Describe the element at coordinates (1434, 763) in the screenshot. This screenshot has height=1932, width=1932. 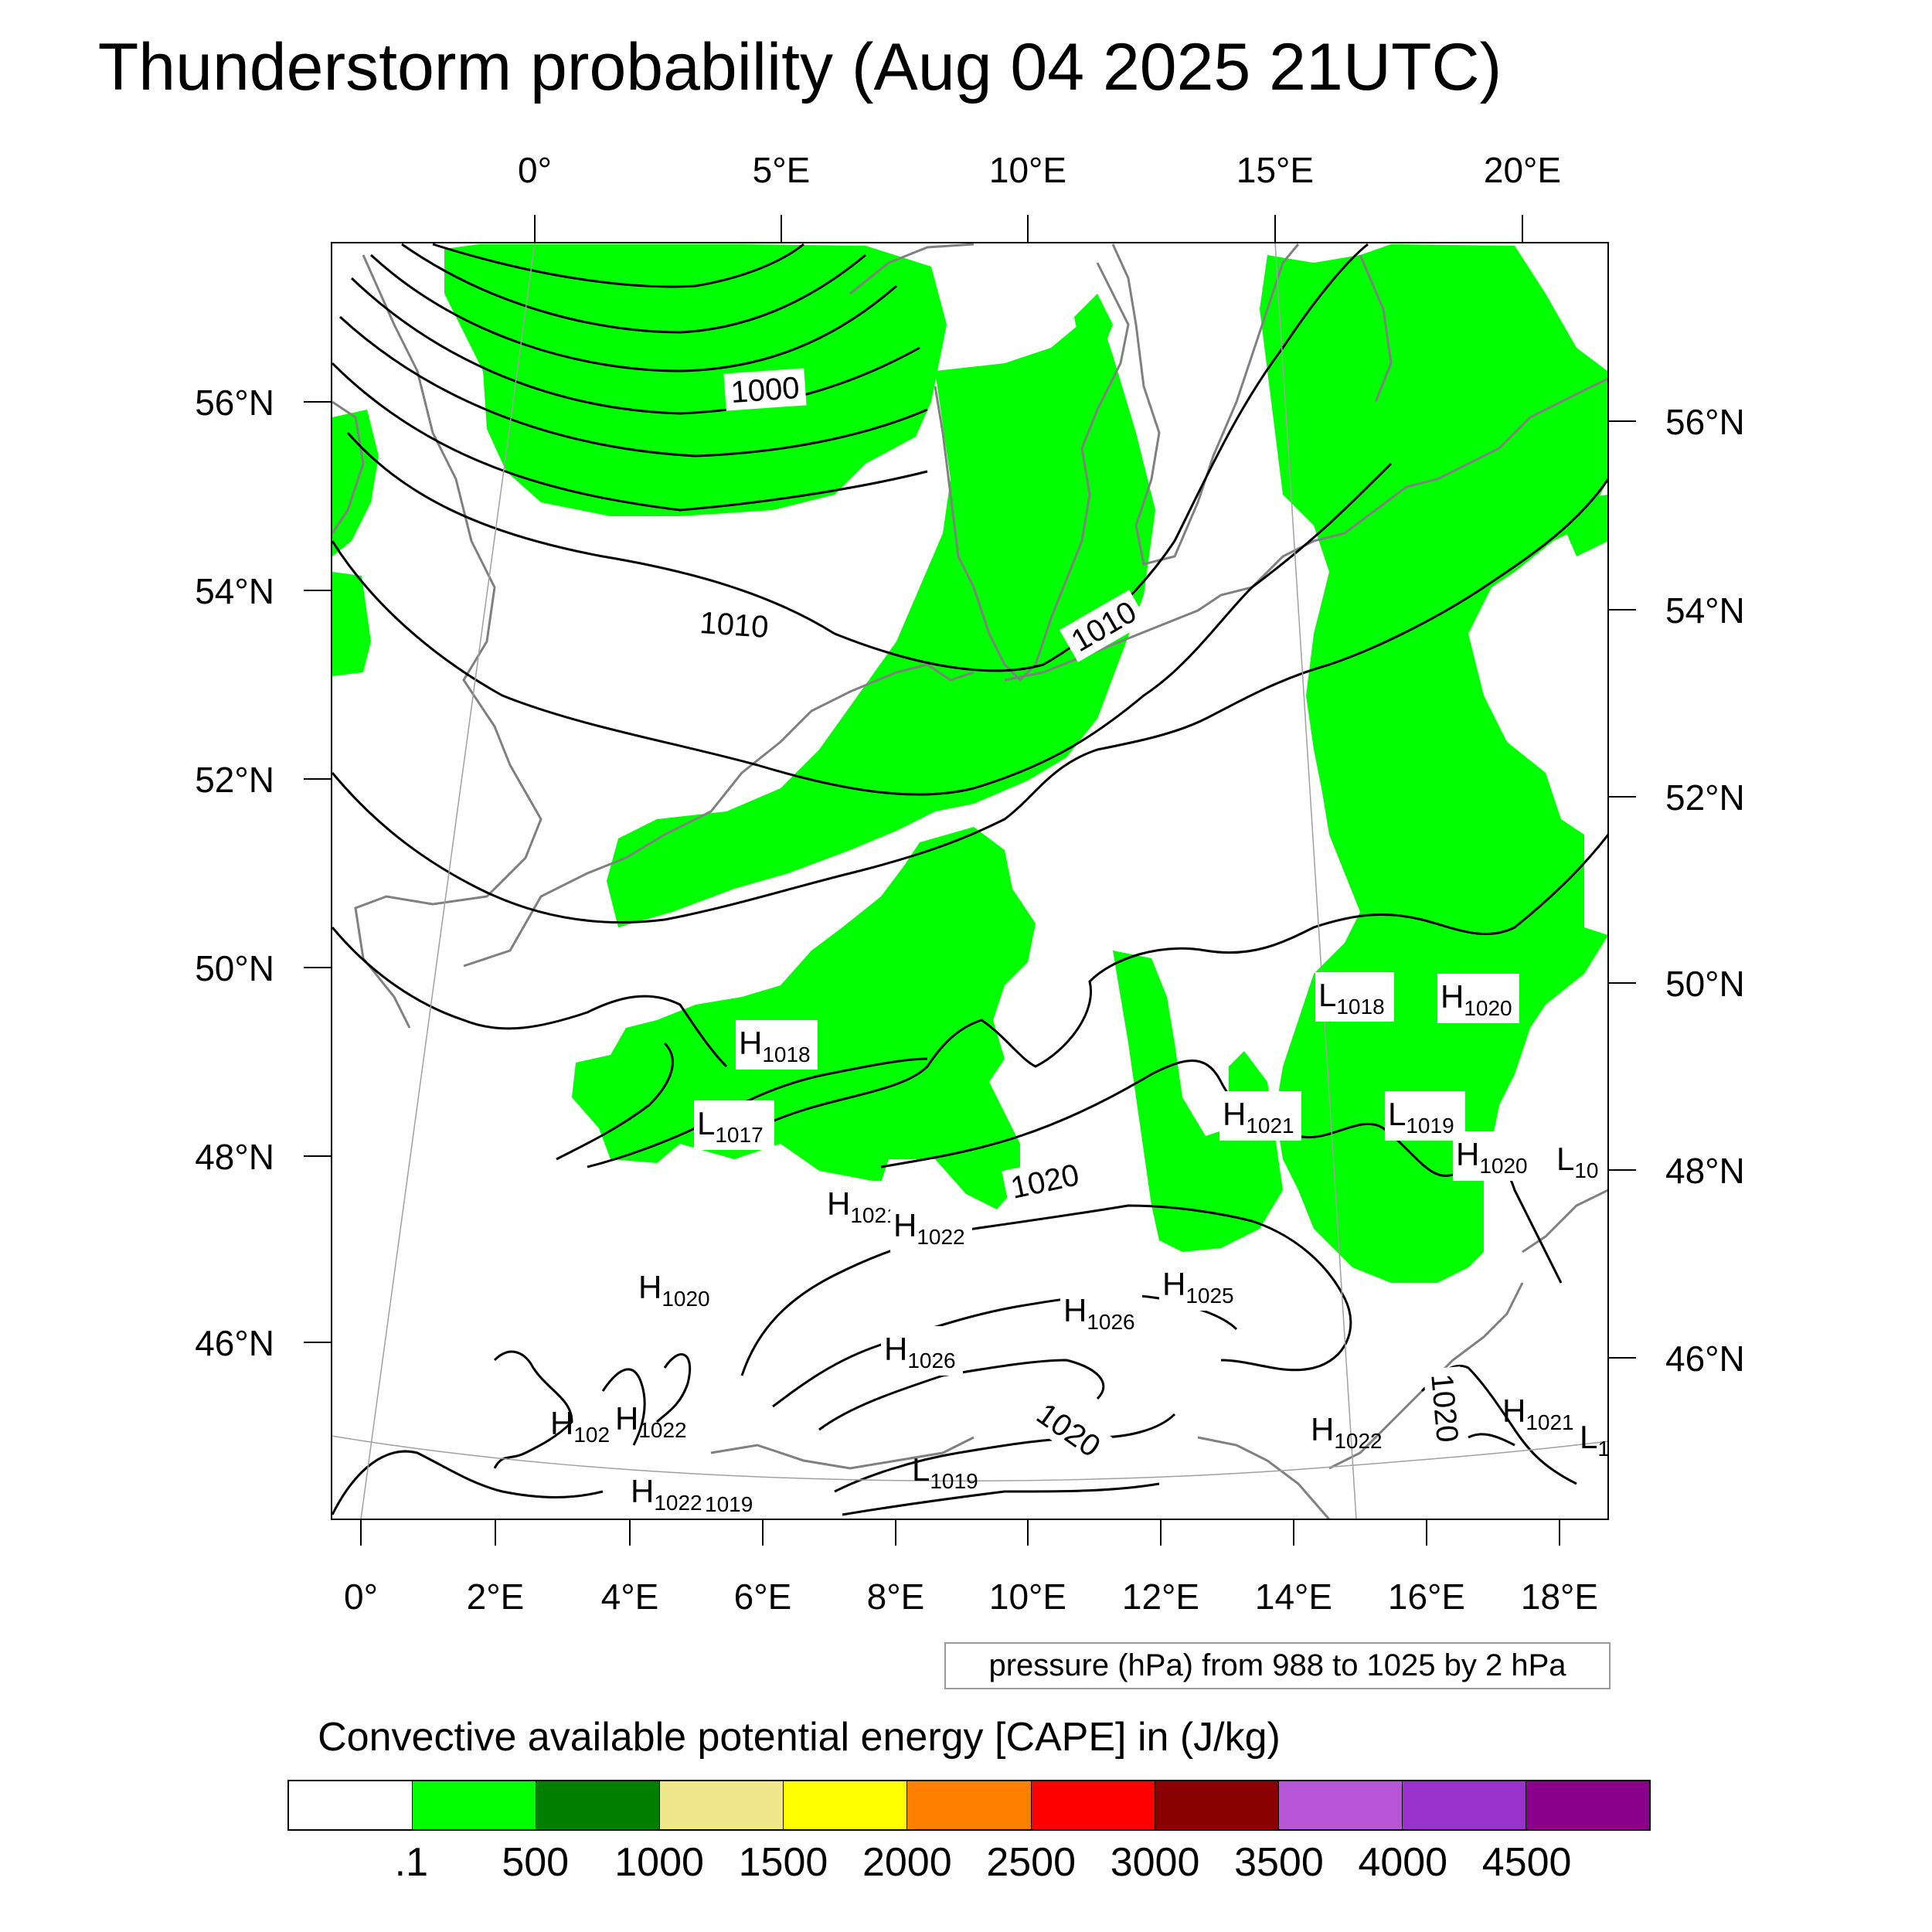
I see `cape-area-poland-east` at that location.